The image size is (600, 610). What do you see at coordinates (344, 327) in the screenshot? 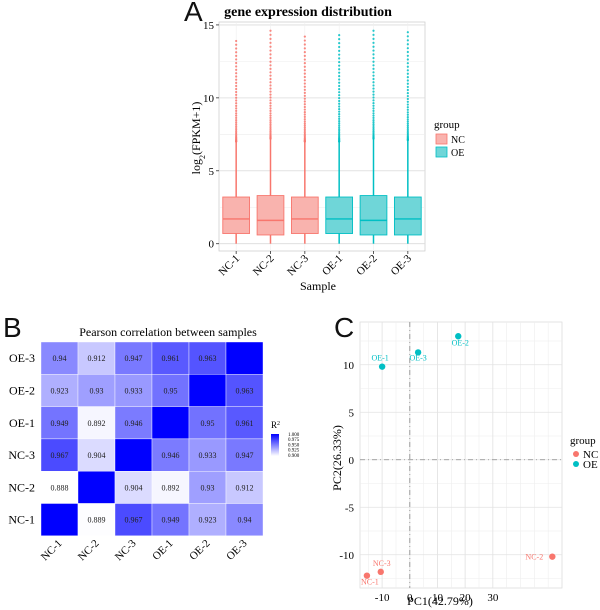
I see `panel-label-c: C` at bounding box center [344, 327].